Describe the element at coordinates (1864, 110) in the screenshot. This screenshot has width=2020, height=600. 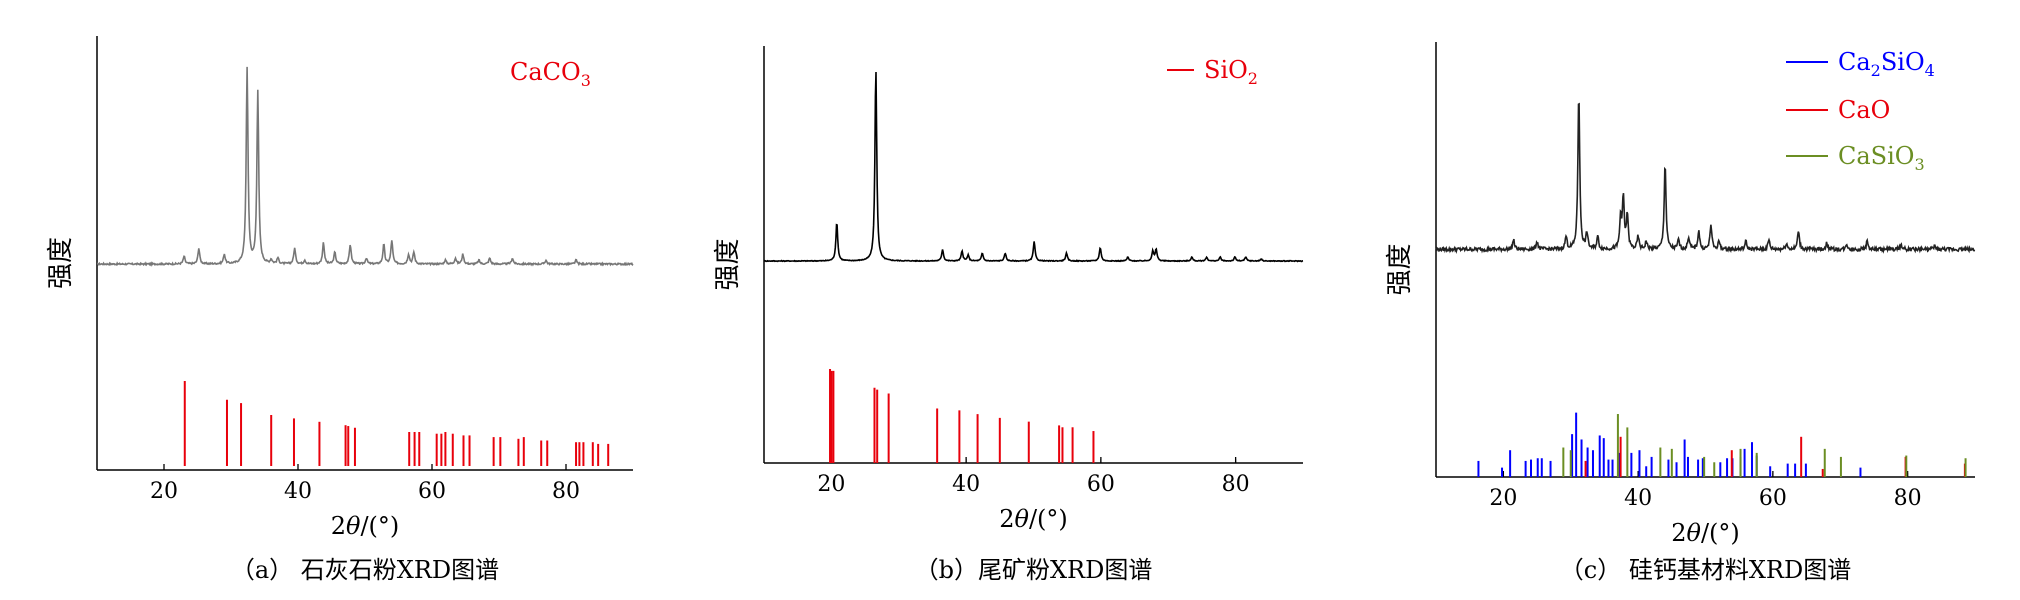
I see `legend-label-1: CaO` at that location.